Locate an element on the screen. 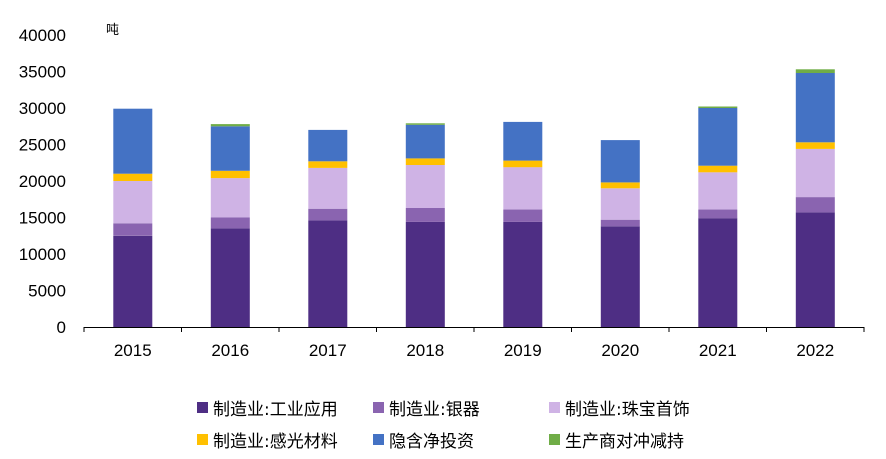  legend-label: 制造业:工业应用 is located at coordinates (275, 409).